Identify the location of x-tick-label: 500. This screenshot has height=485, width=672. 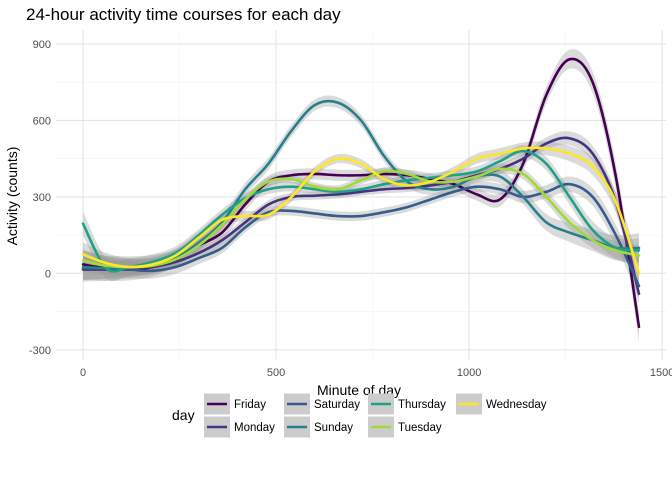
(276, 373).